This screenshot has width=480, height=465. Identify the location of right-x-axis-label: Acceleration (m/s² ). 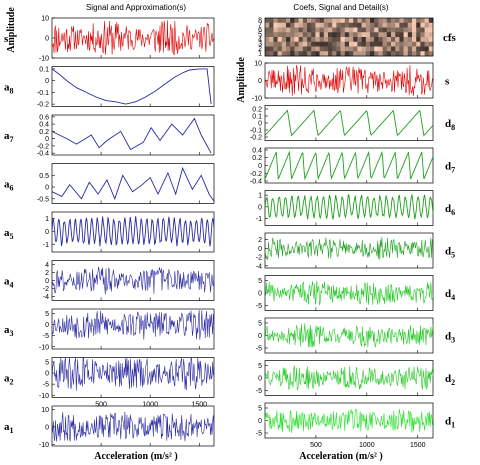
(341, 456).